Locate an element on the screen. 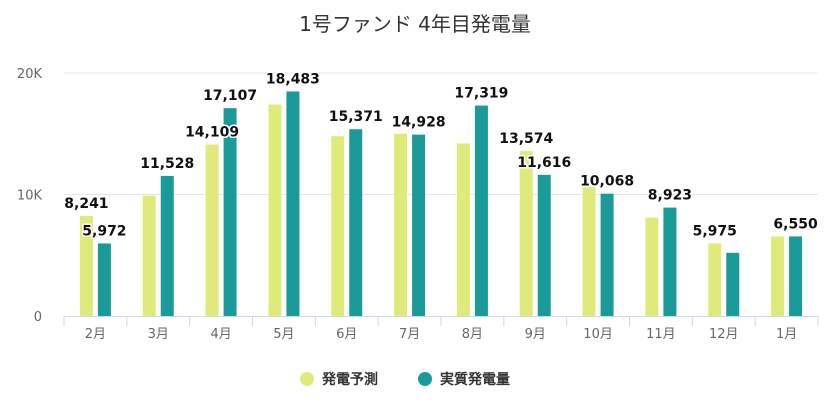 This screenshot has height=415, width=830. data-label: 17,319 is located at coordinates (481, 94).